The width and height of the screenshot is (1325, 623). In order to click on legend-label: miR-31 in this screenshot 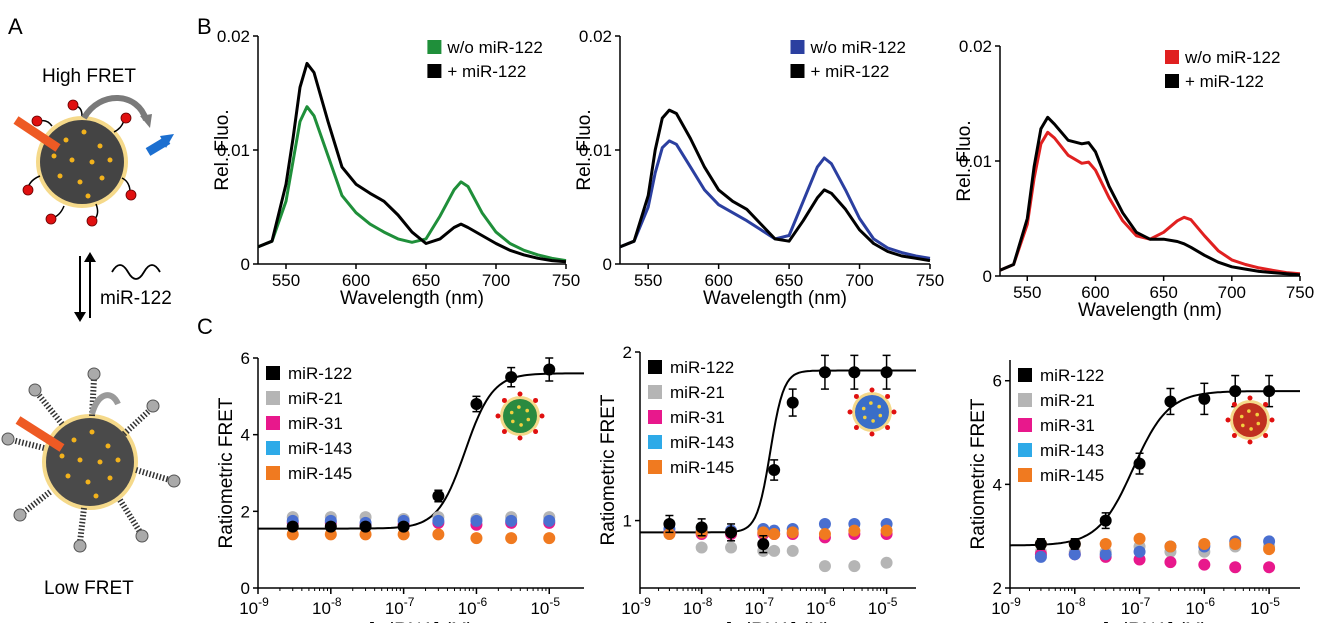, I will do `click(315, 423)`.